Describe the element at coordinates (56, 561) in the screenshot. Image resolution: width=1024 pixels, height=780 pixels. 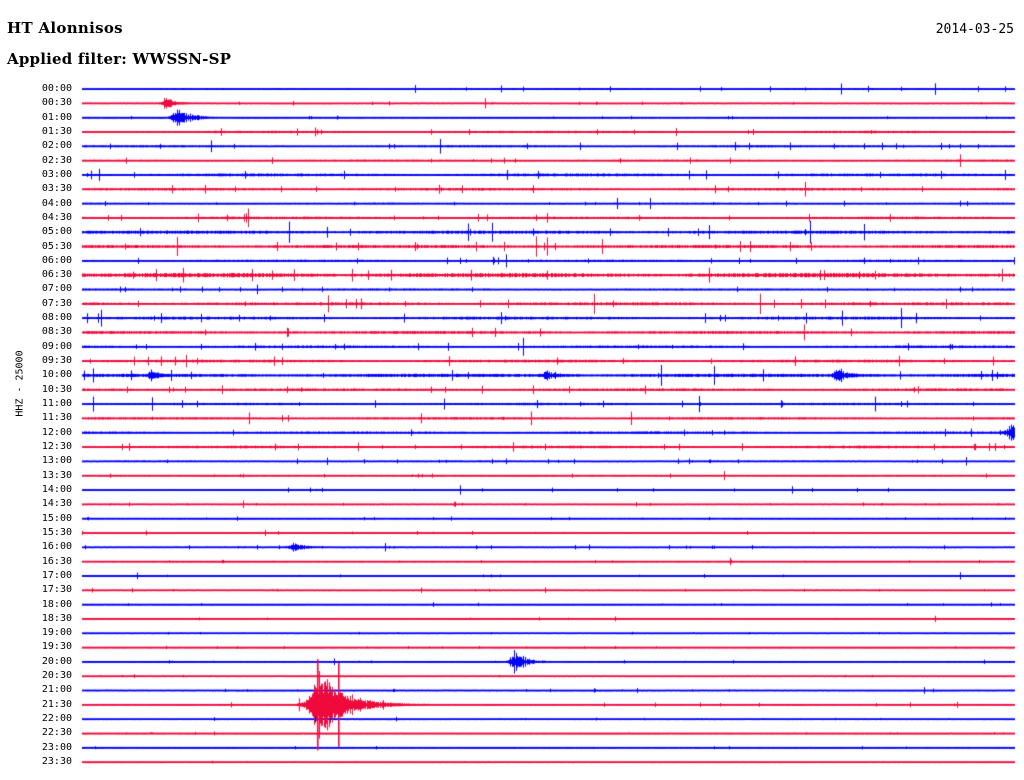
I see `time-axis-label: 16:30` at that location.